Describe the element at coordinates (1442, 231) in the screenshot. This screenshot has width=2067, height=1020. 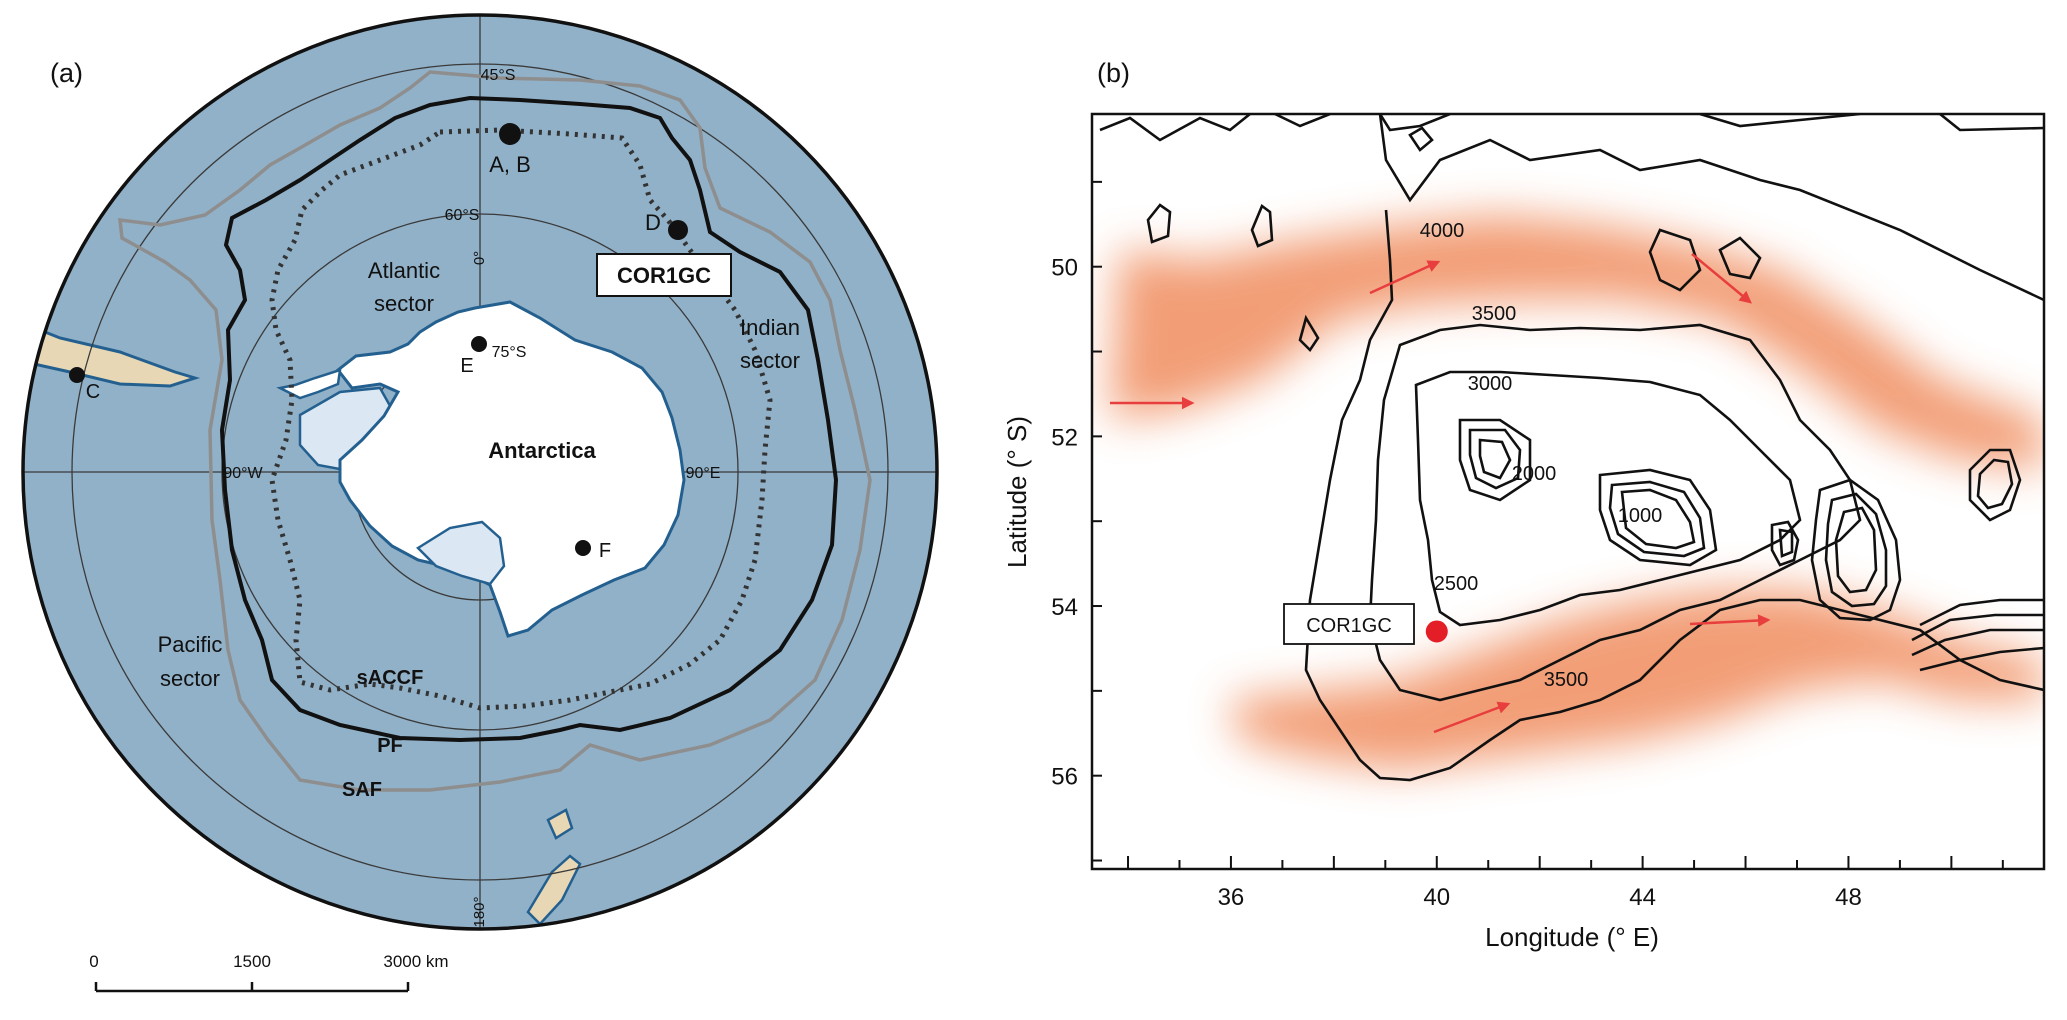
I see `contour-label-4000: 4000` at that location.